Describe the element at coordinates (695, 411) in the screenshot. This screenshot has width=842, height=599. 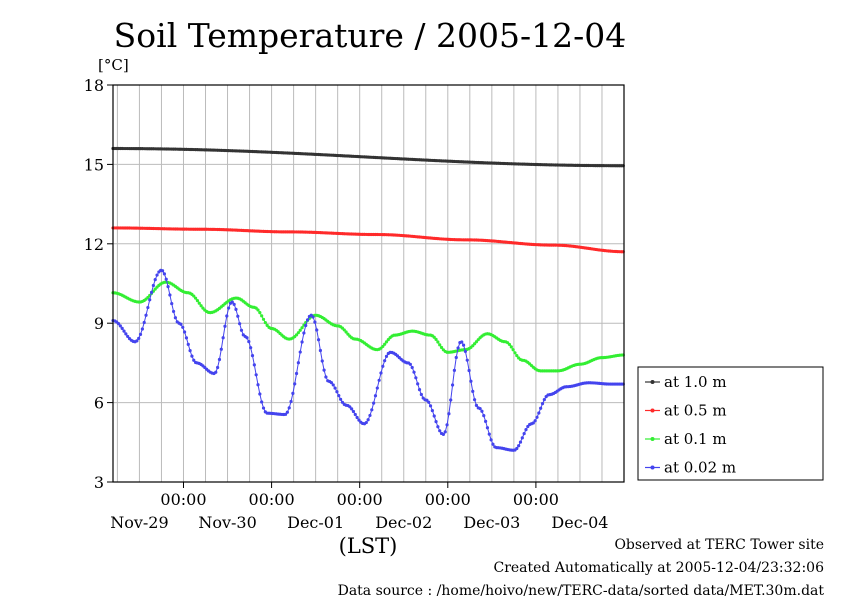
I see `legend-label: at 0.5 m` at that location.